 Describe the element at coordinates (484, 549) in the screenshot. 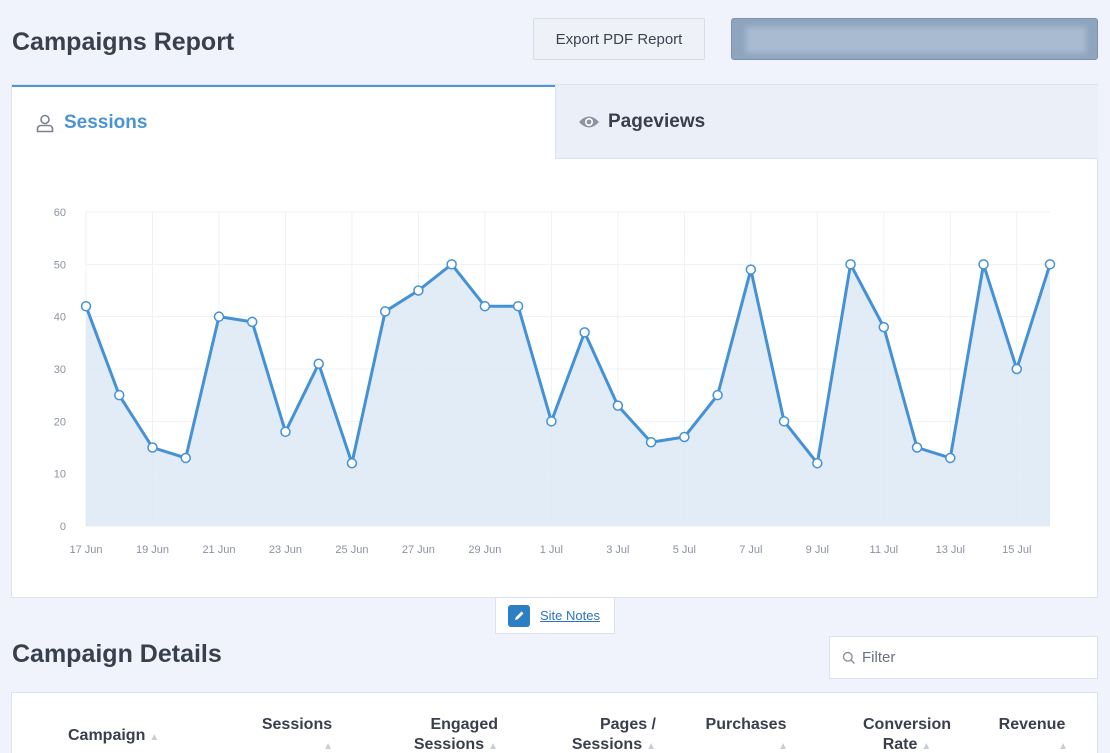

I see `x-tick-label: 29 Jun` at that location.